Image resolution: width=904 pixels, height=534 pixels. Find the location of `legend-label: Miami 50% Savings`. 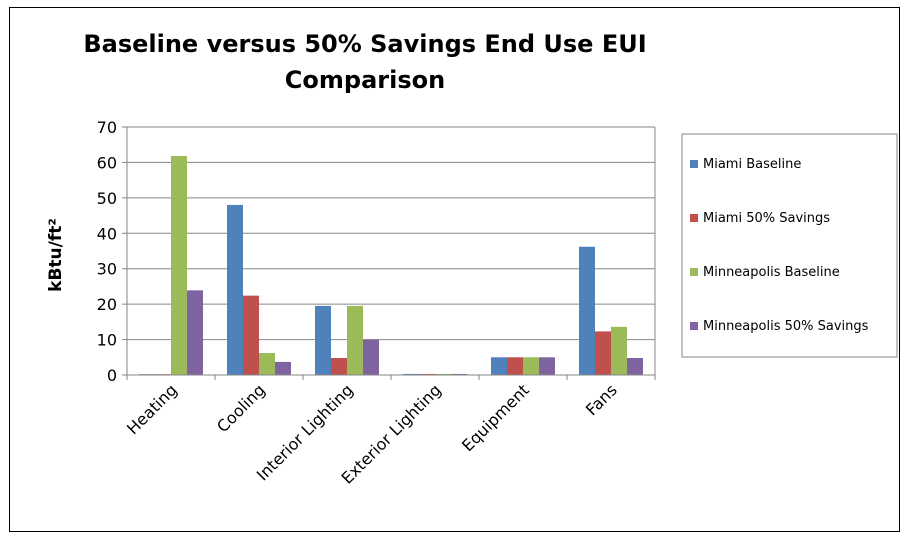

legend-label: Miami 50% Savings is located at coordinates (766, 218).